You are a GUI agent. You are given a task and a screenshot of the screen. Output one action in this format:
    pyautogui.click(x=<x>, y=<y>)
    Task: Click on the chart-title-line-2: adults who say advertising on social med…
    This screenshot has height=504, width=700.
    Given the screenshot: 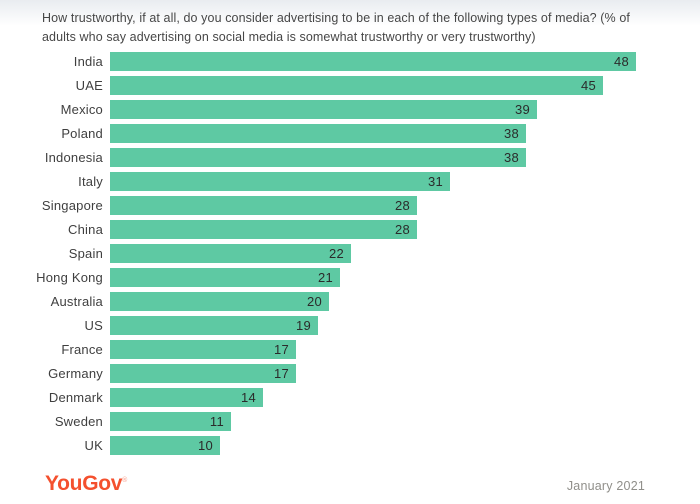 What is the action you would take?
    pyautogui.click(x=289, y=37)
    